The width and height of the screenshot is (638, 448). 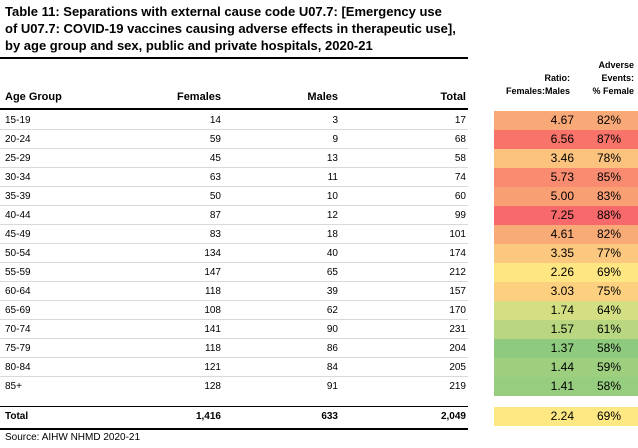 What do you see at coordinates (319, 272) in the screenshot?
I see `table-row: 55-59 147 65 212 2.26 69%` at bounding box center [319, 272].